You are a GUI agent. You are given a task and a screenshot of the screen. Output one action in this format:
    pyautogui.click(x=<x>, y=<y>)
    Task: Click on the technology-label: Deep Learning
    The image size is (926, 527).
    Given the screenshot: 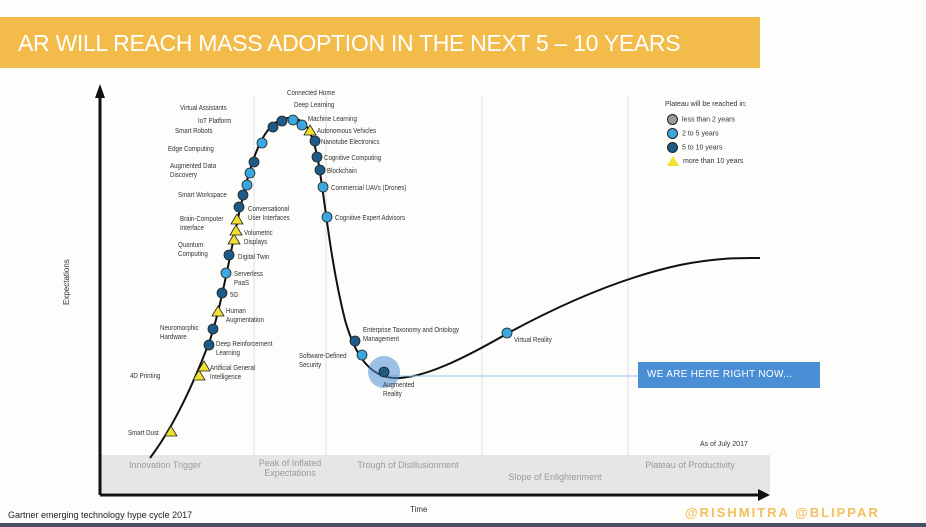 What is the action you would take?
    pyautogui.click(x=314, y=104)
    